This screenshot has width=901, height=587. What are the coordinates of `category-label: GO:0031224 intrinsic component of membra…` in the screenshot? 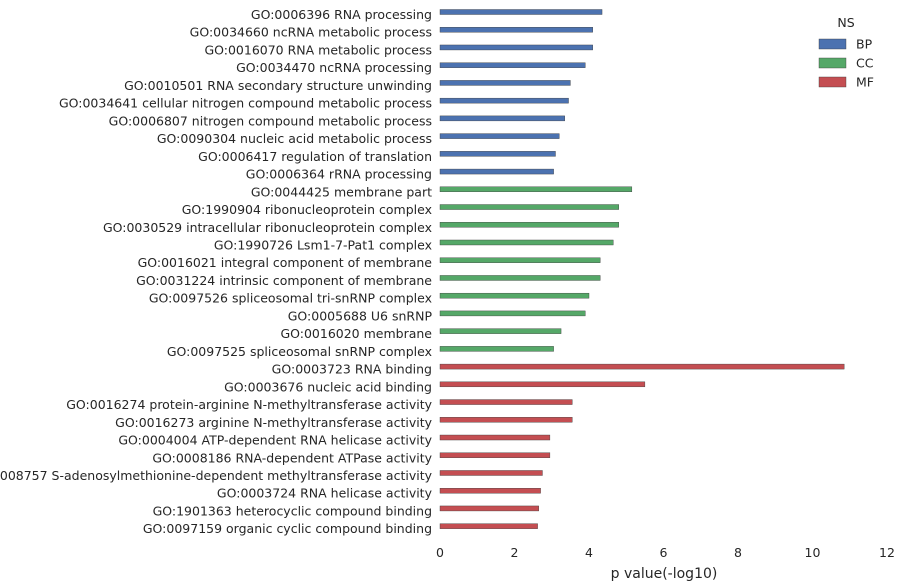 It's located at (284, 280).